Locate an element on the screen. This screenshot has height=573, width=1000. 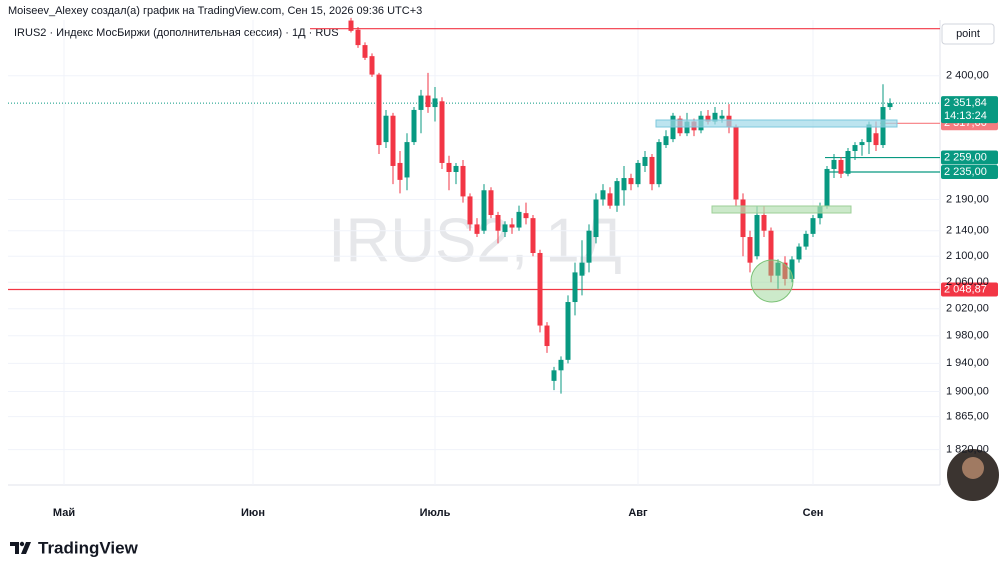
price-tag-label: 2 259,00 is located at coordinates (965, 157).